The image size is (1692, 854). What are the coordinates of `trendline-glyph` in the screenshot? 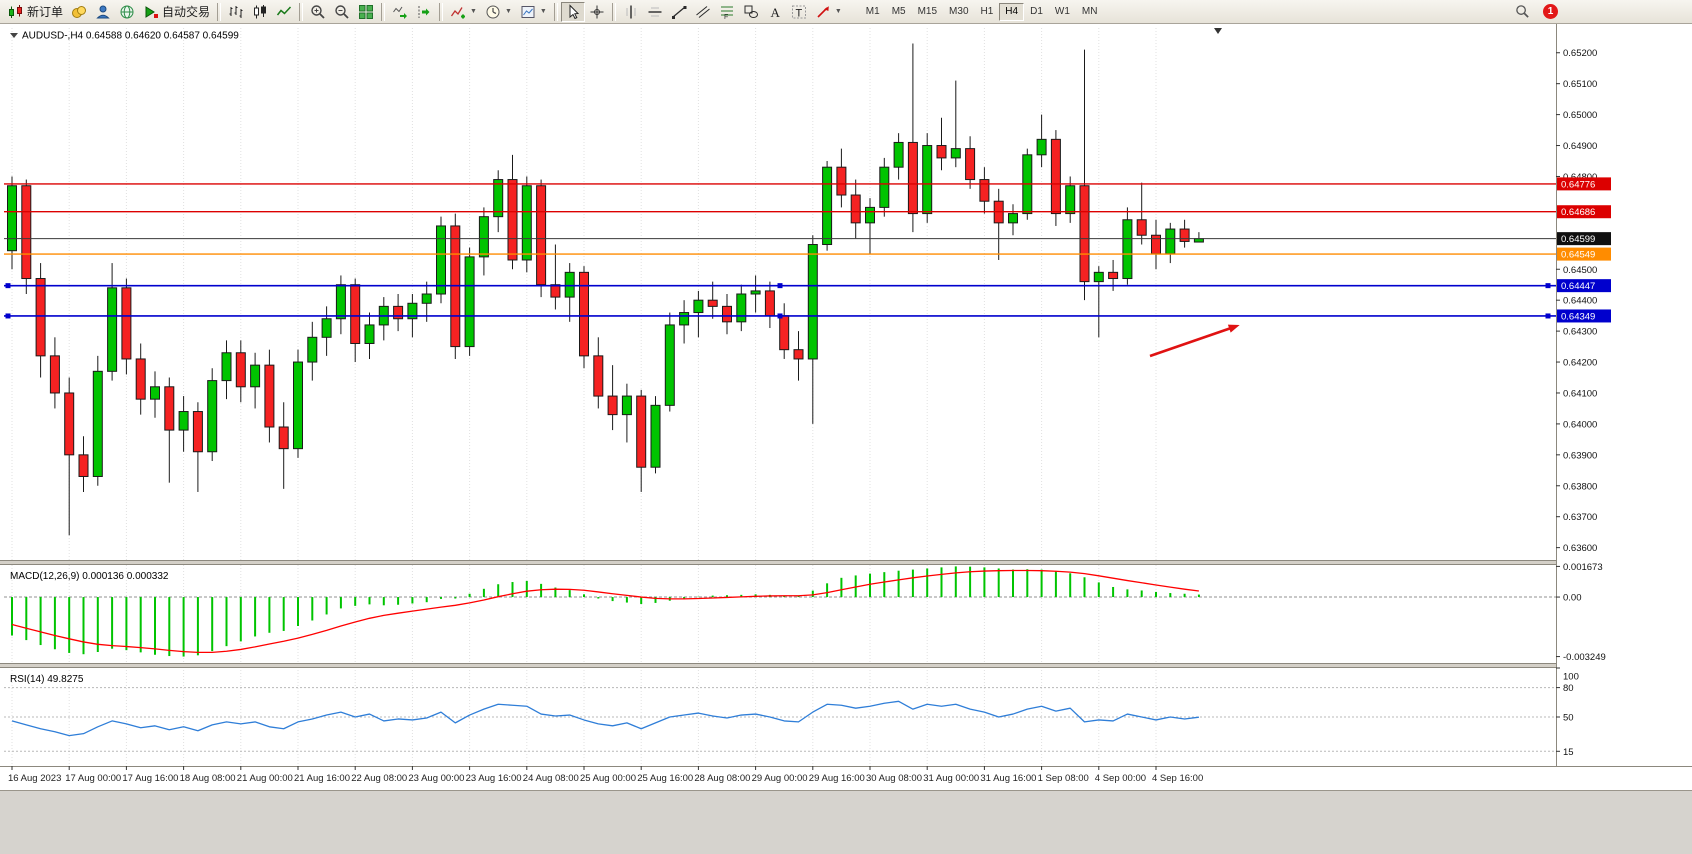 It's located at (679, 12).